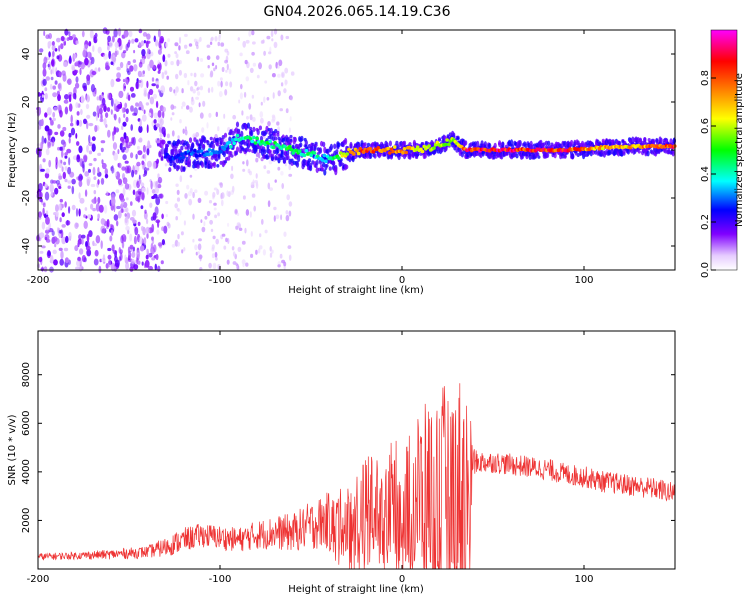  I want to click on y-tick-label: 2000, so click(26, 520).